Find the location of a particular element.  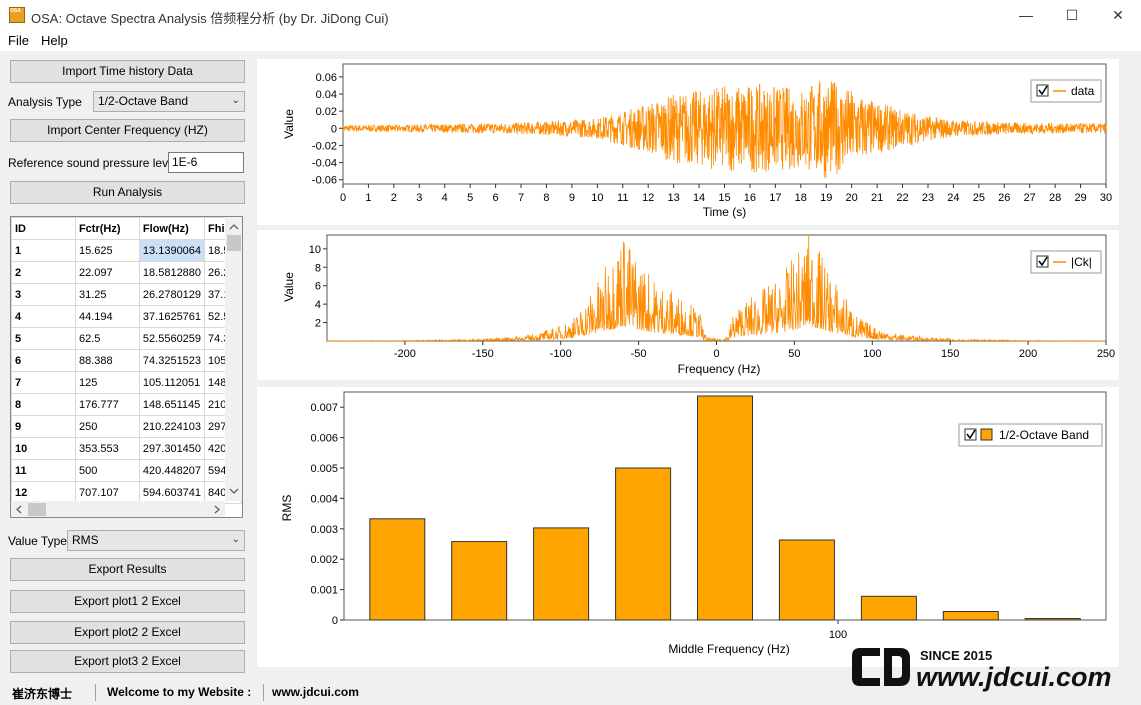

table-row: 9 250 210.224103 297 is located at coordinates (126, 426).